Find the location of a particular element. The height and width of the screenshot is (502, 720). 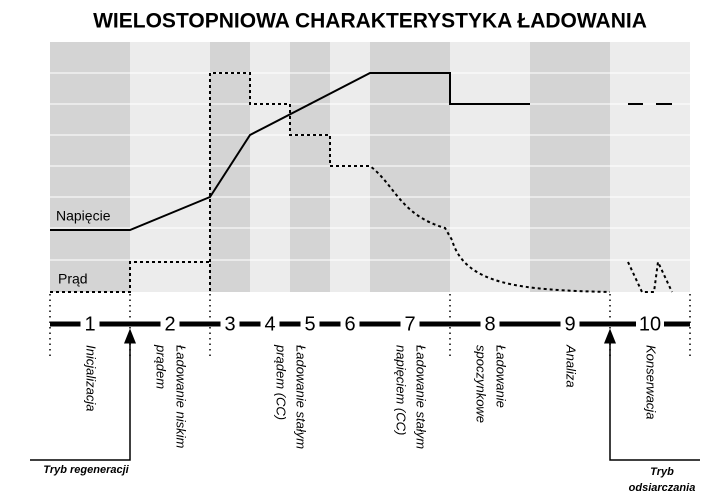

title: WIELOSTOPNIOWA CHARAKTERYSTYKA ŁADOWANIA is located at coordinates (370, 21).